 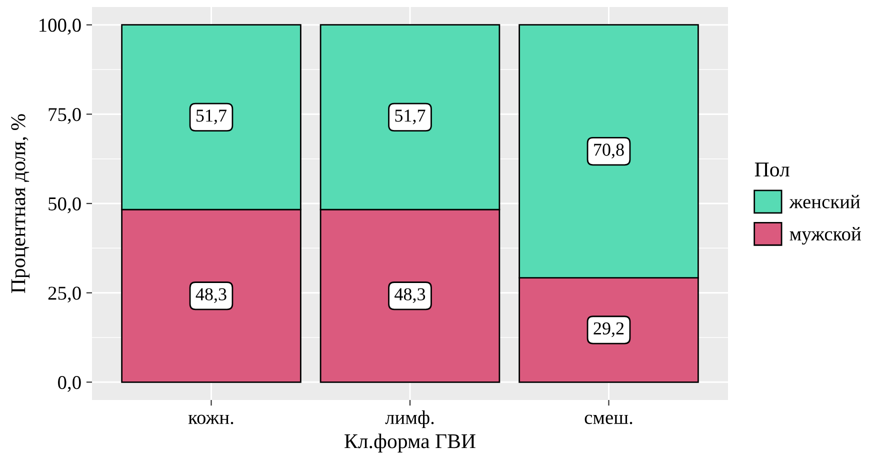 What do you see at coordinates (20, 203) in the screenshot?
I see `y-axis-title: Процентная доля, %` at bounding box center [20, 203].